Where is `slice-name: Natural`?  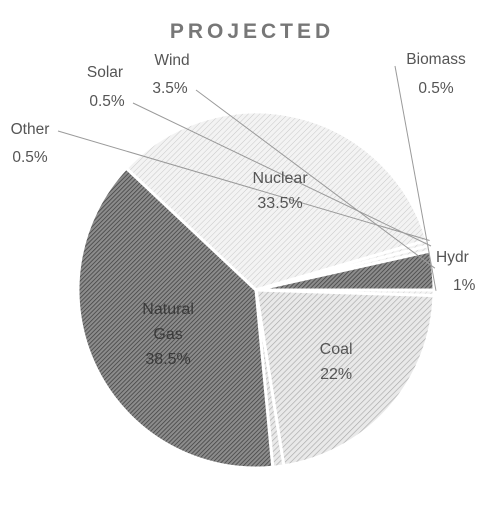
slice-name: Natural is located at coordinates (168, 309).